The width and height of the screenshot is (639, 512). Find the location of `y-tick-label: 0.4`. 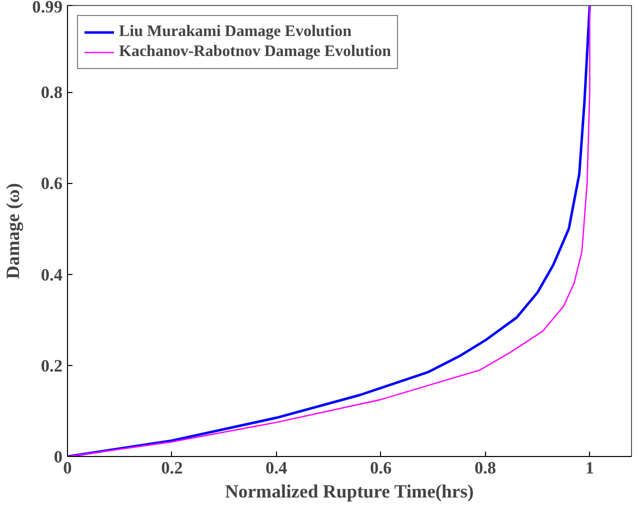

y-tick-label: 0.4 is located at coordinates (51, 274).